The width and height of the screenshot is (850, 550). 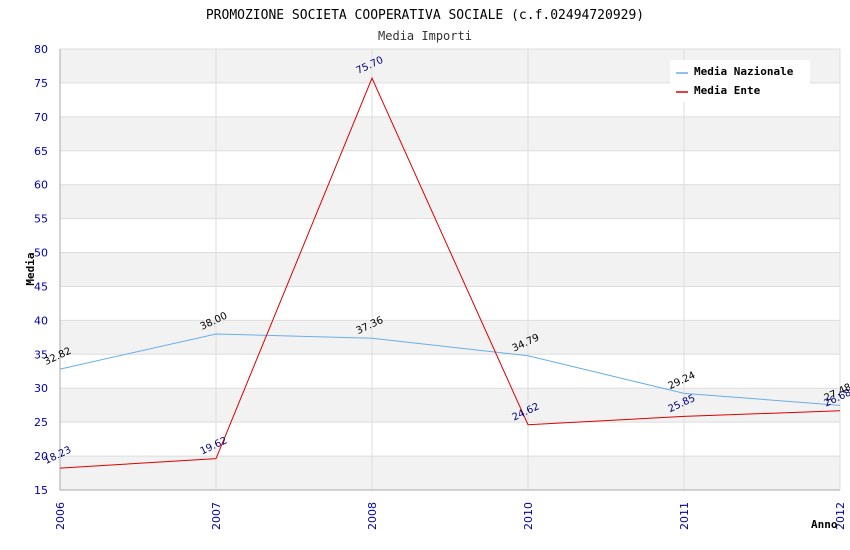 What do you see at coordinates (372, 516) in the screenshot?
I see `x-tick-label: 2008` at bounding box center [372, 516].